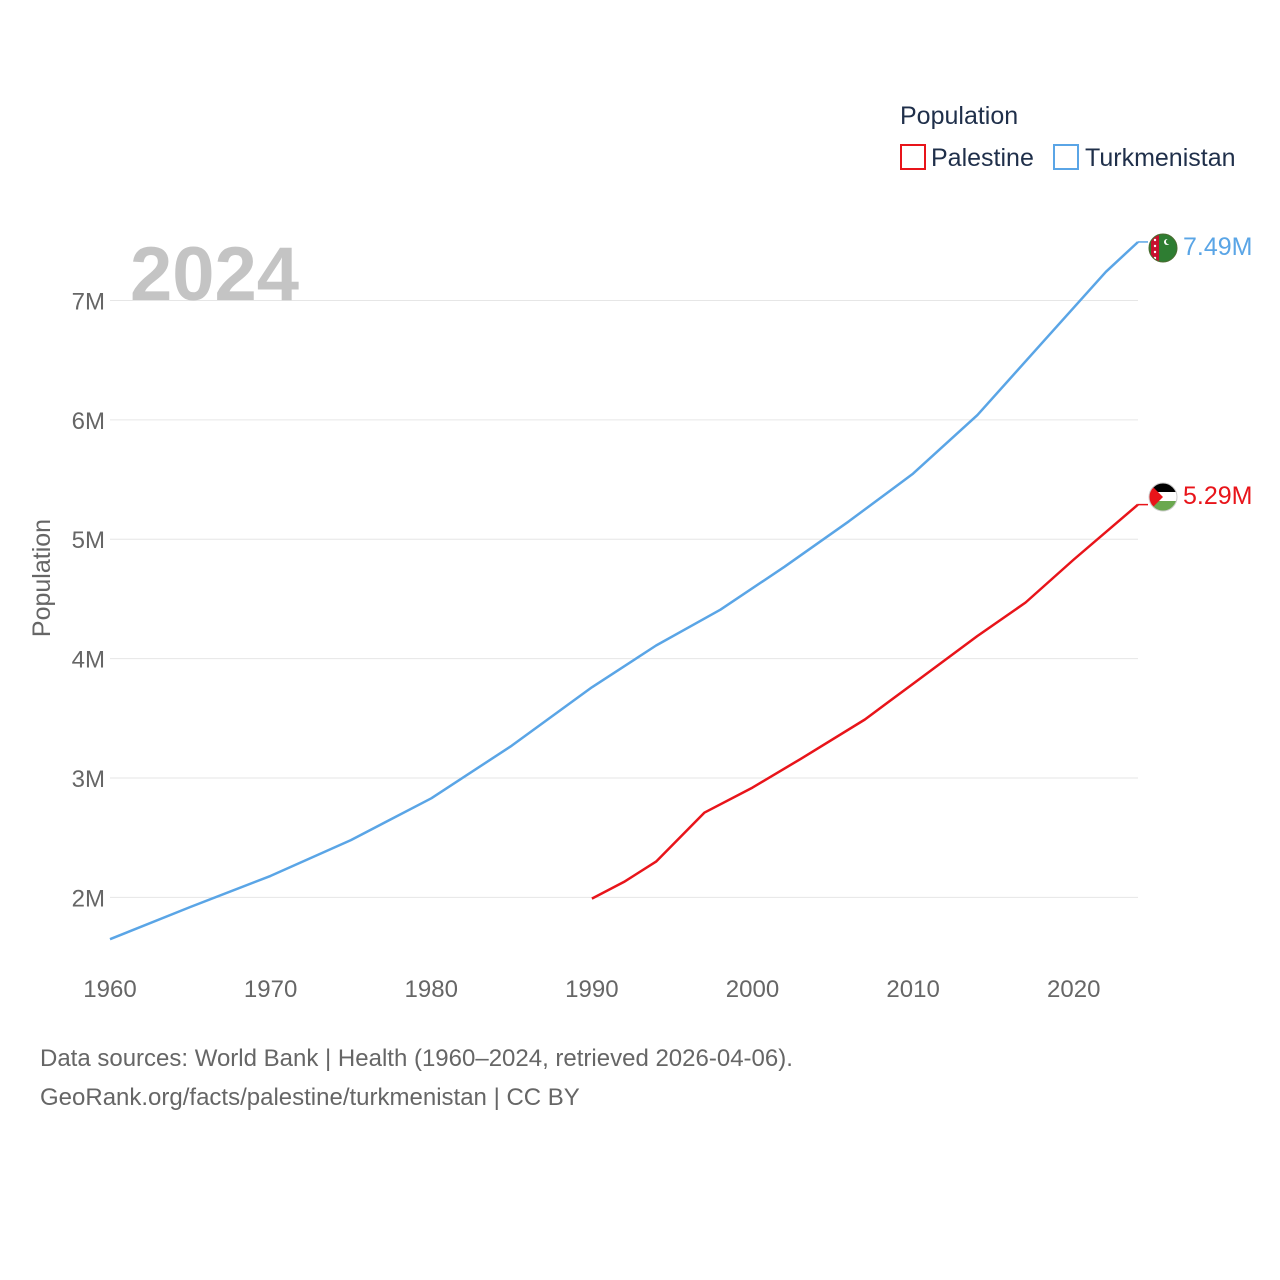  What do you see at coordinates (214, 274) in the screenshot?
I see `current-year-label: 2024` at bounding box center [214, 274].